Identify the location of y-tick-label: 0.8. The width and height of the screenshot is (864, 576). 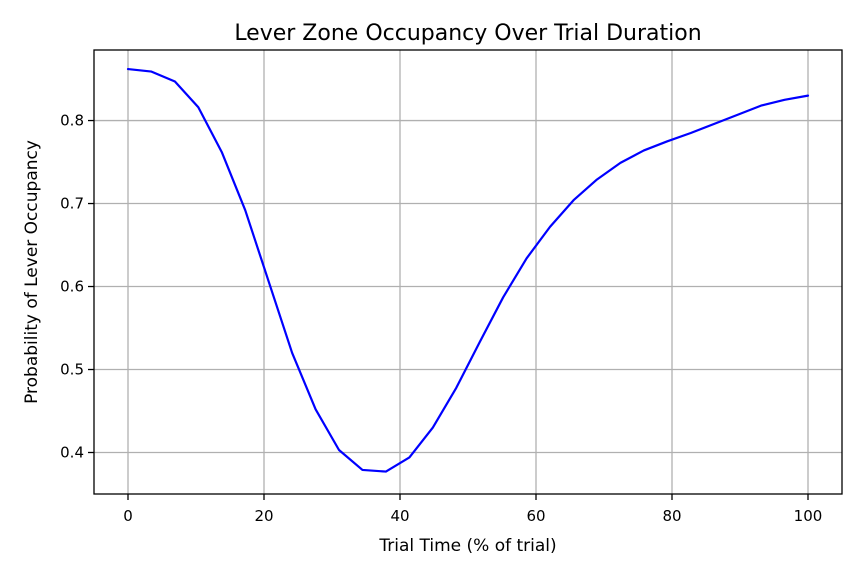
(72, 121).